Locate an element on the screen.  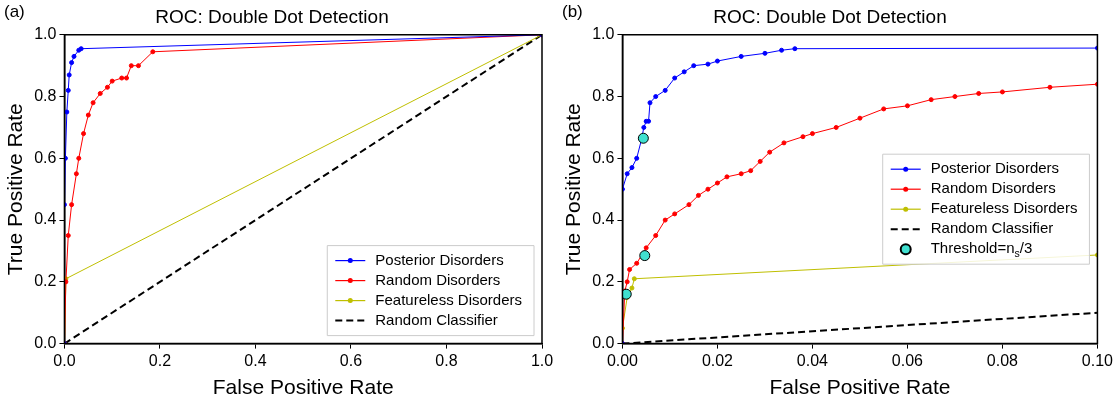
x-tick-label: 0.08 is located at coordinates (1002, 360).